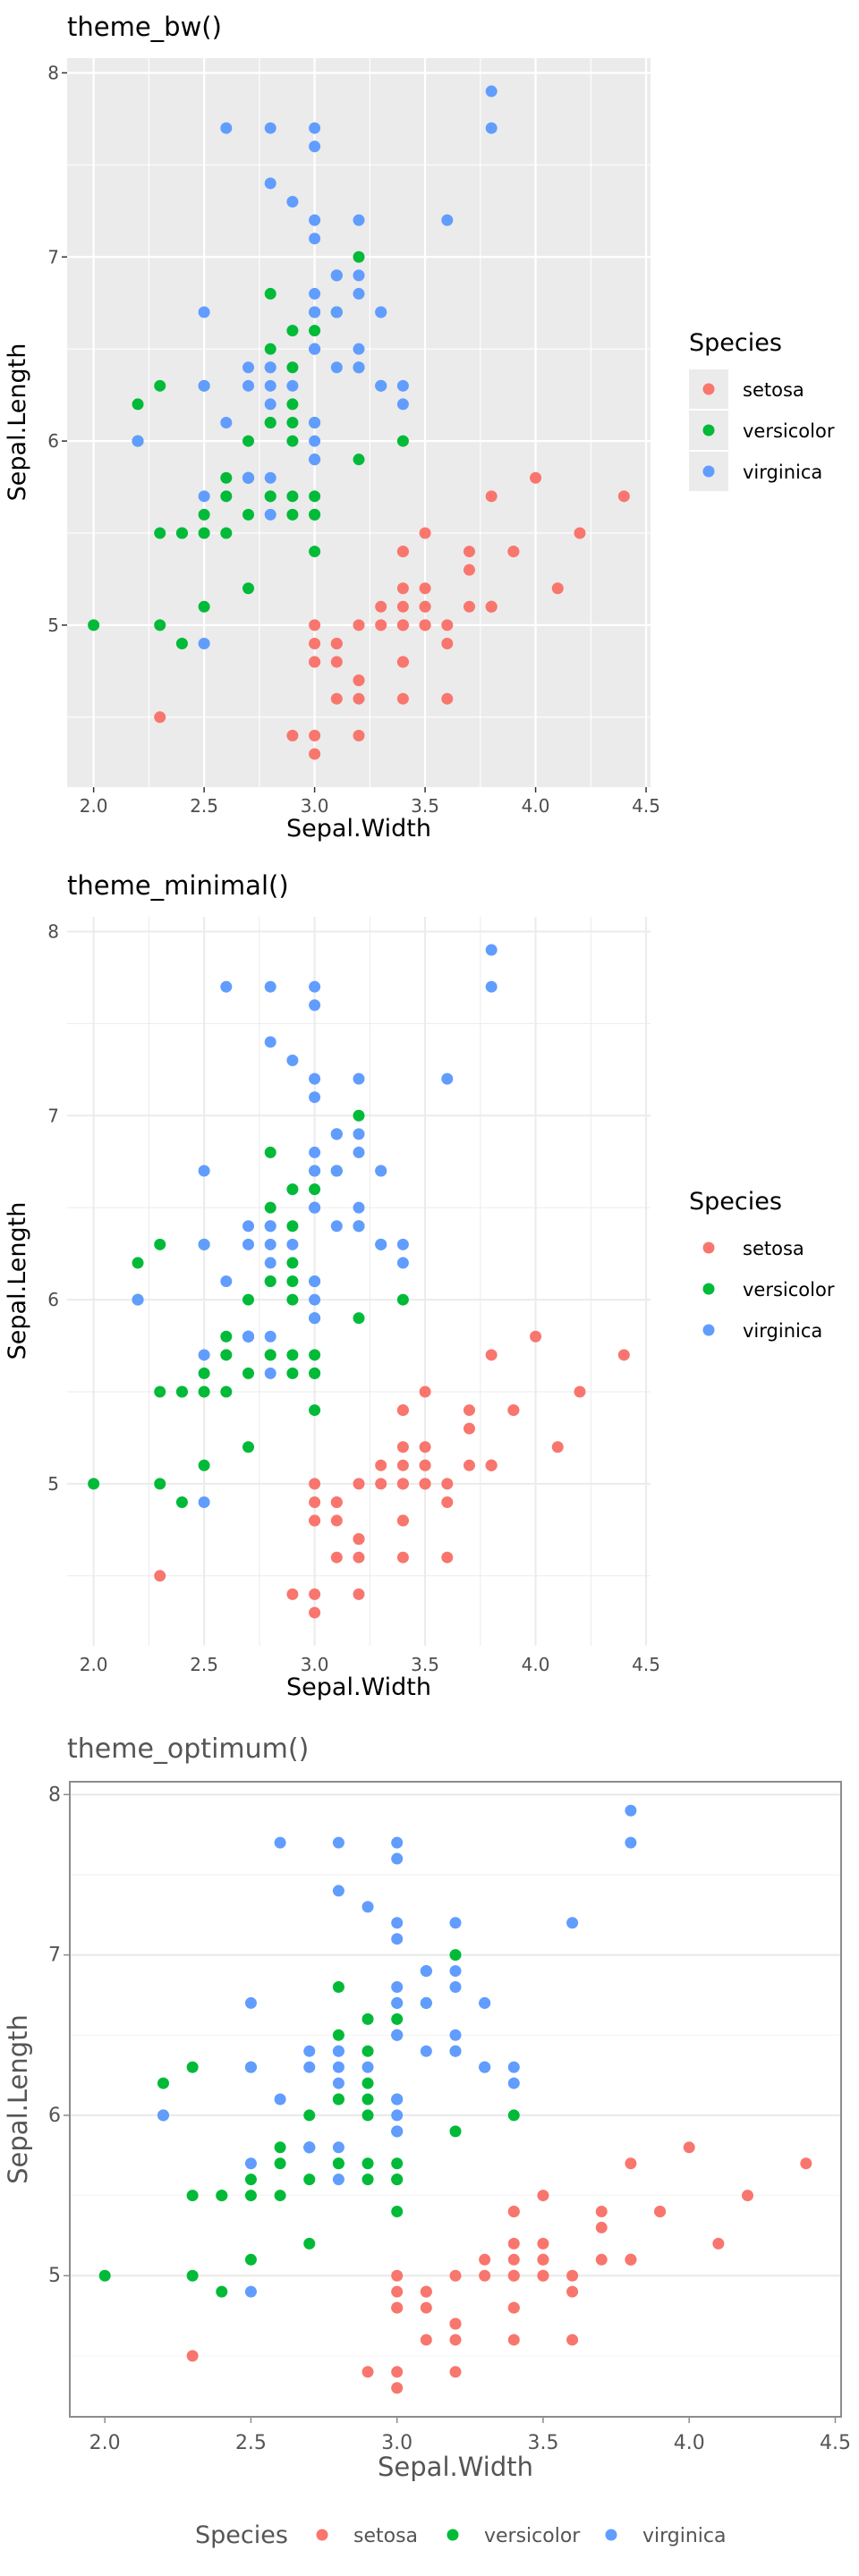 The image size is (859, 2576). Describe the element at coordinates (53, 1115) in the screenshot. I see `y-tick-label: 7` at that location.